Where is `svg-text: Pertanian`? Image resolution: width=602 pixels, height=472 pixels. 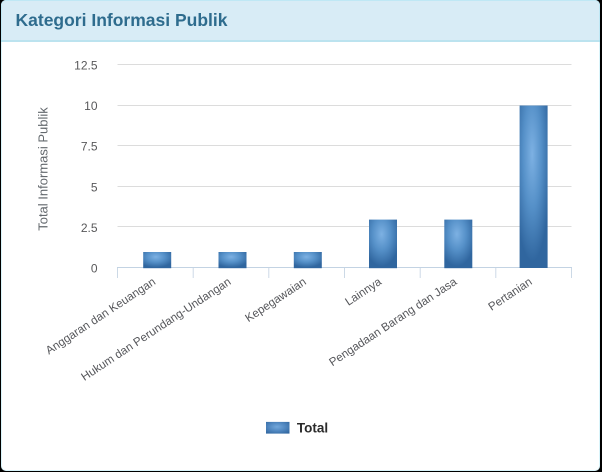
svg-text: Pertanian is located at coordinates (510, 294).